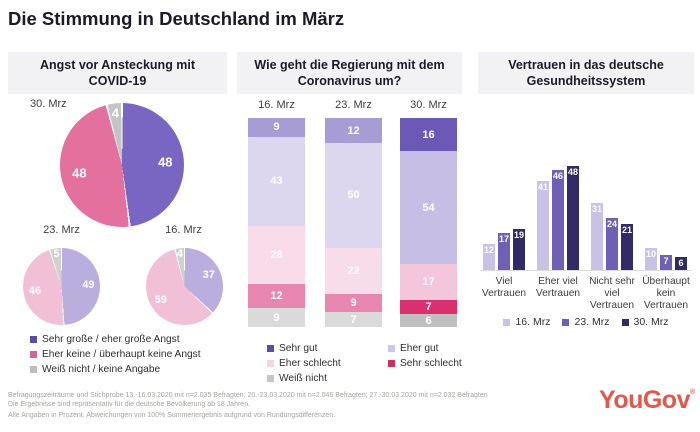  What do you see at coordinates (644, 400) in the screenshot?
I see `yougov-logo-text: YouGov` at bounding box center [644, 400].